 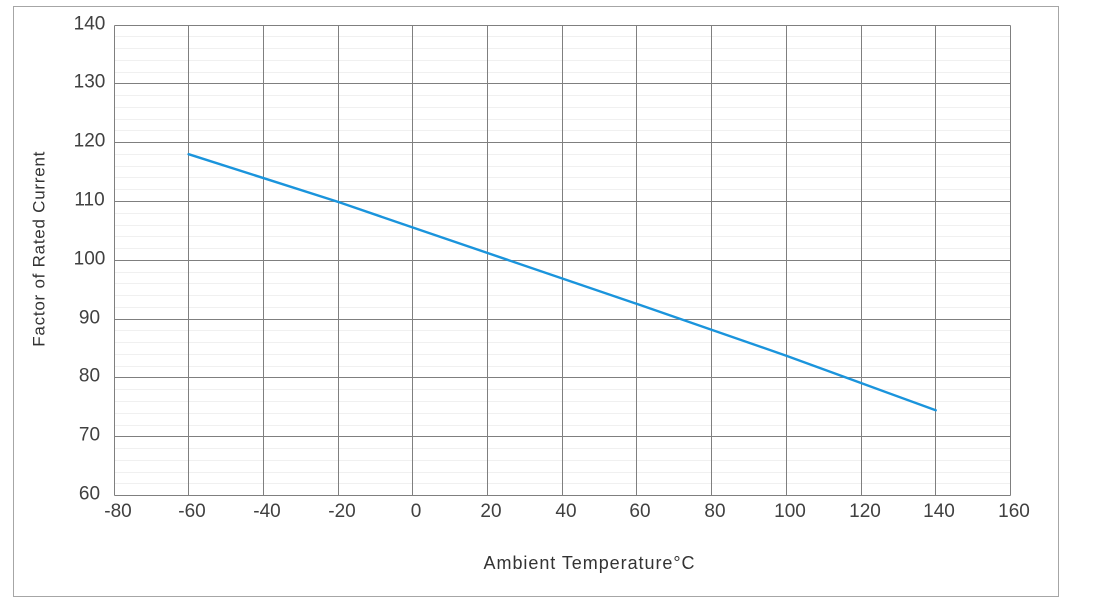 I want to click on svg-text: -20, so click(x=341, y=511).